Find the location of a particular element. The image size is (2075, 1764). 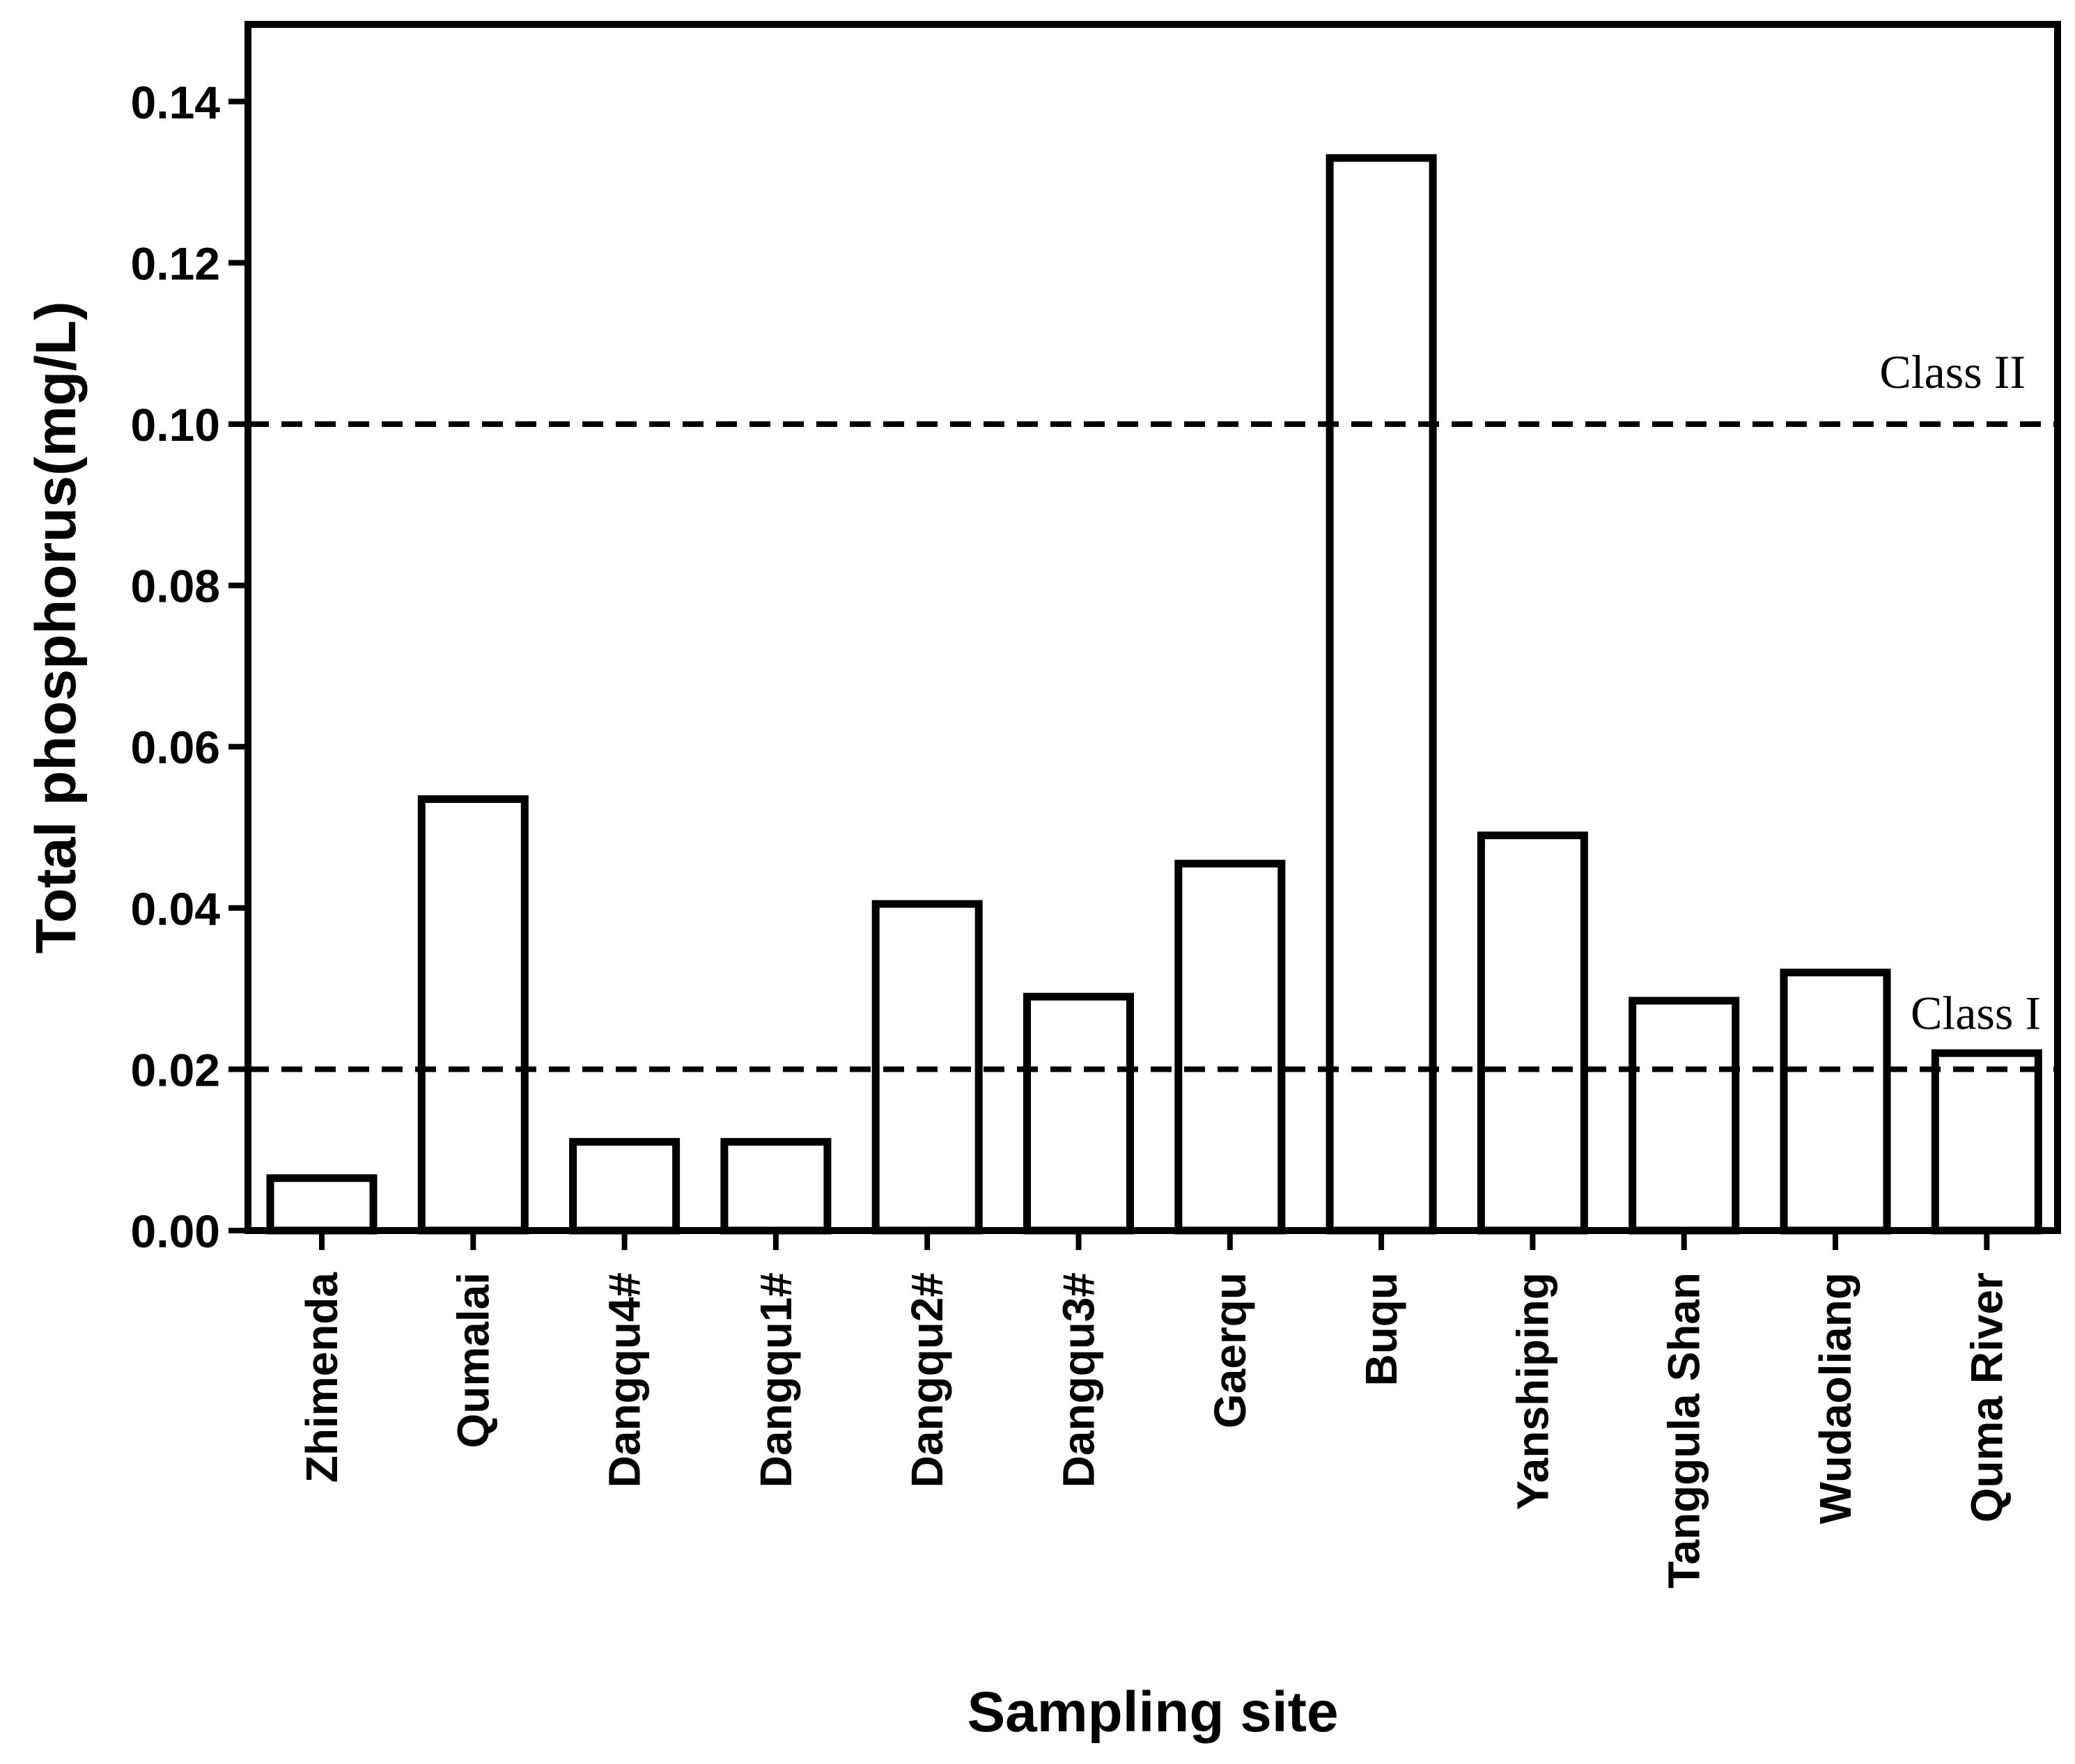

reference-label-class-ii: Class II is located at coordinates (1953, 371).